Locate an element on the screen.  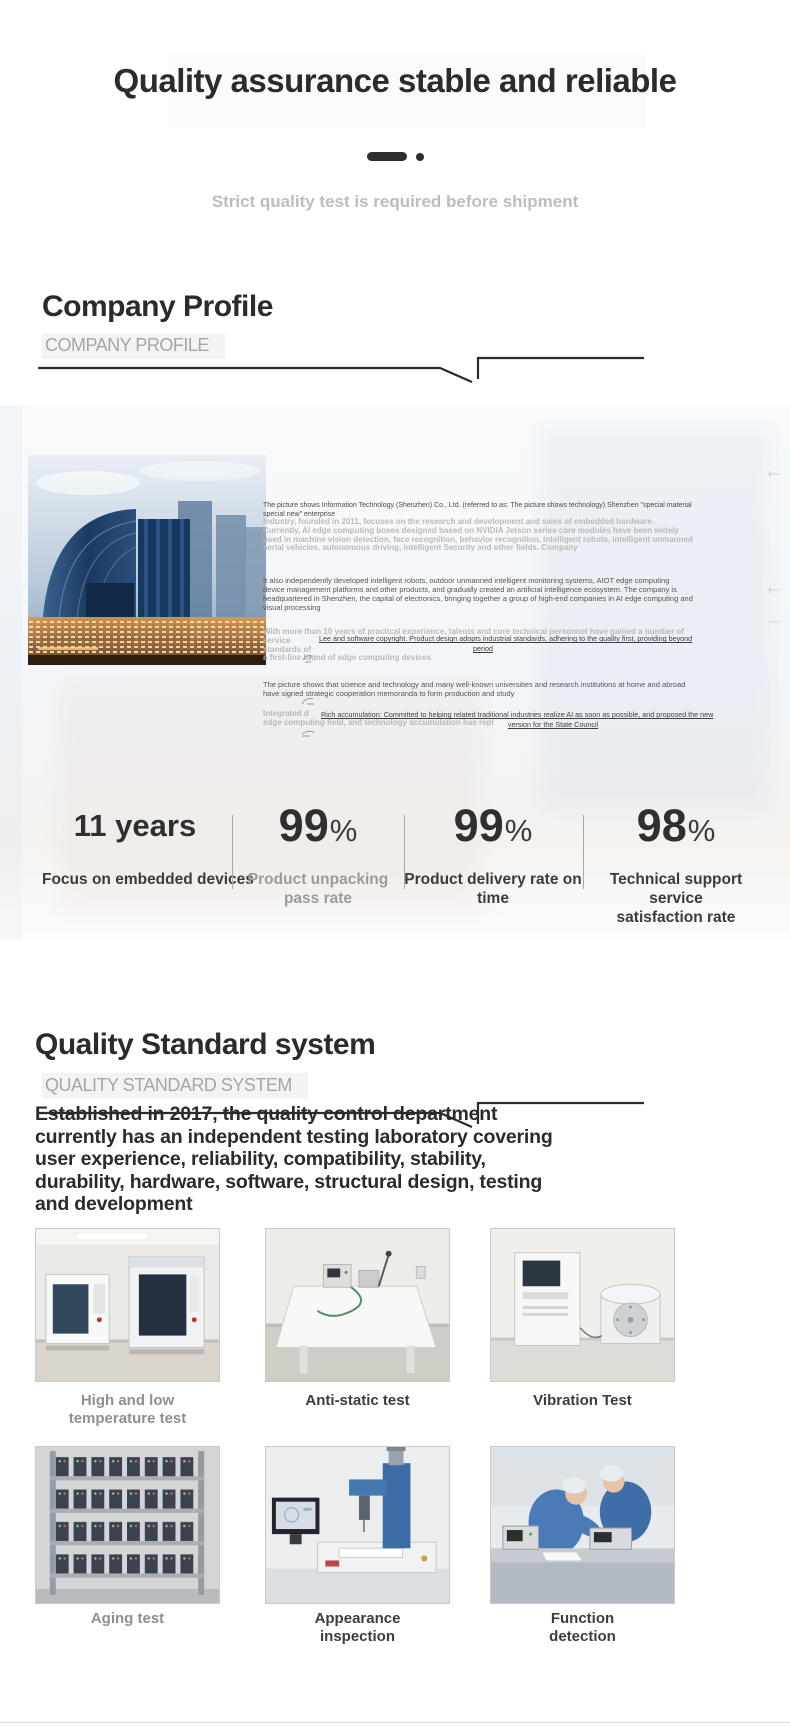
company-profile-subheading-wrap: COMPANY PROFILE is located at coordinates (133, 346).